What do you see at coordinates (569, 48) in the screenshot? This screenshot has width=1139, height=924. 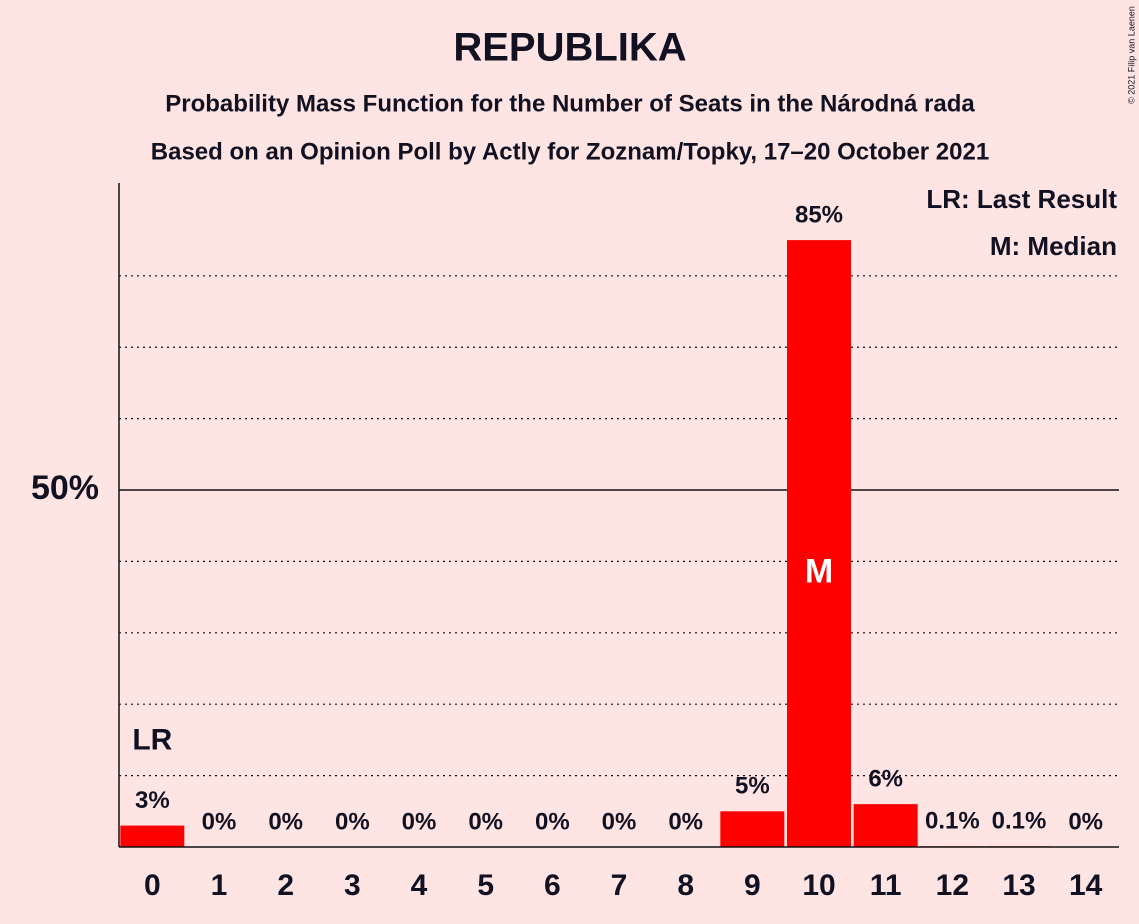 I see `chart-title: REPUBLIKA` at bounding box center [569, 48].